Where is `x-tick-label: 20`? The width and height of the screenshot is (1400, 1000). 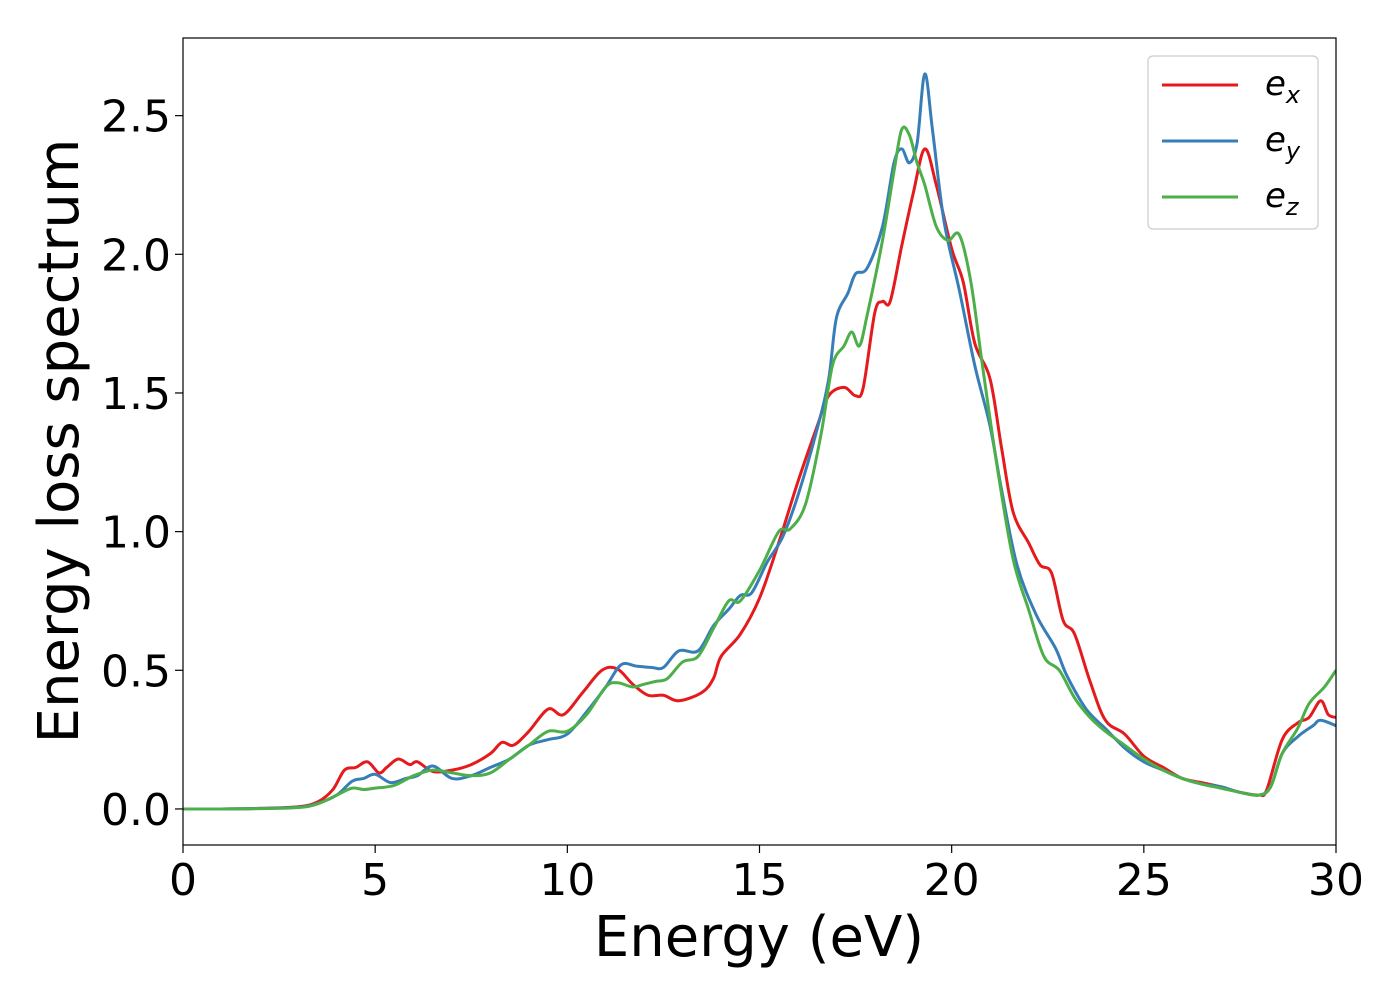
x-tick-label: 20 is located at coordinates (952, 880).